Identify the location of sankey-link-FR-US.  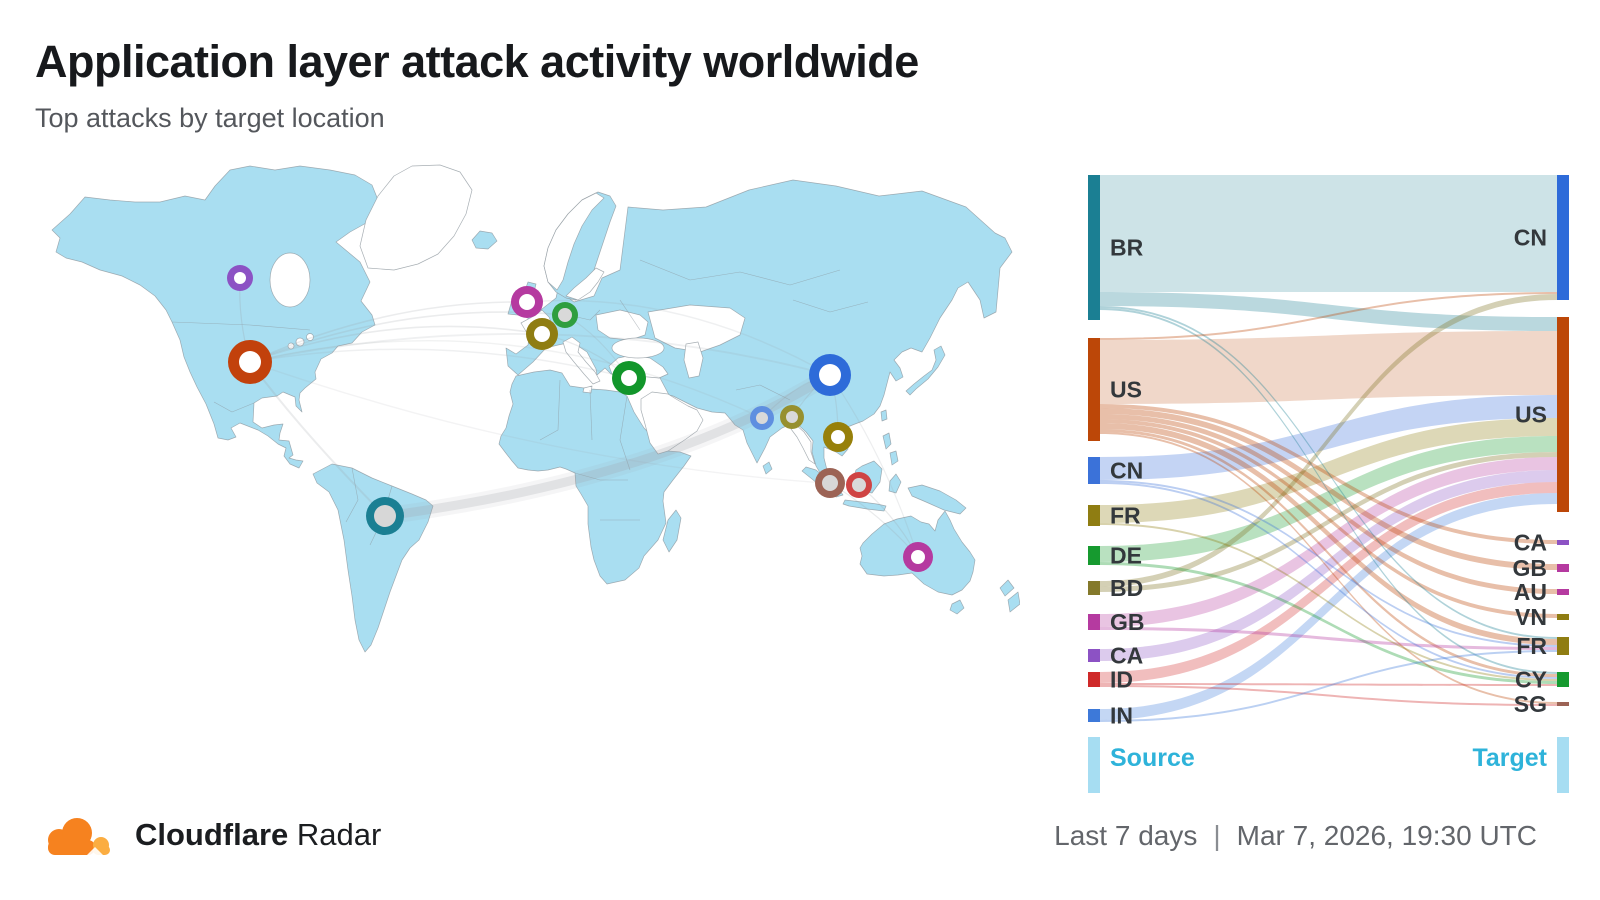
(1328, 470).